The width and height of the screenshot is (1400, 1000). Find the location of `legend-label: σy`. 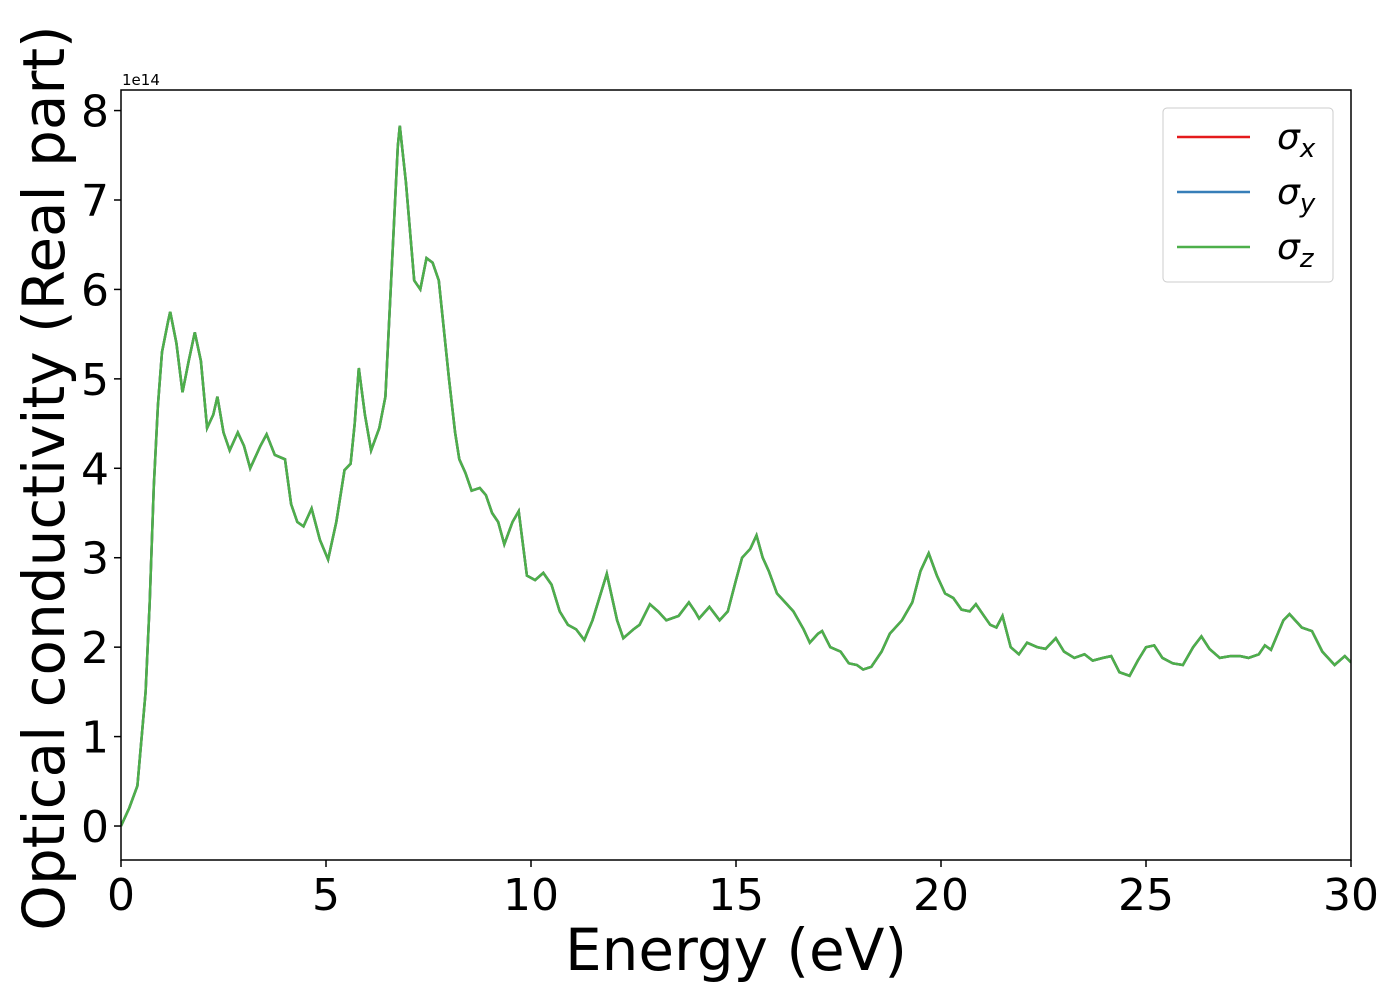

legend-label: σy is located at coordinates (1296, 195).